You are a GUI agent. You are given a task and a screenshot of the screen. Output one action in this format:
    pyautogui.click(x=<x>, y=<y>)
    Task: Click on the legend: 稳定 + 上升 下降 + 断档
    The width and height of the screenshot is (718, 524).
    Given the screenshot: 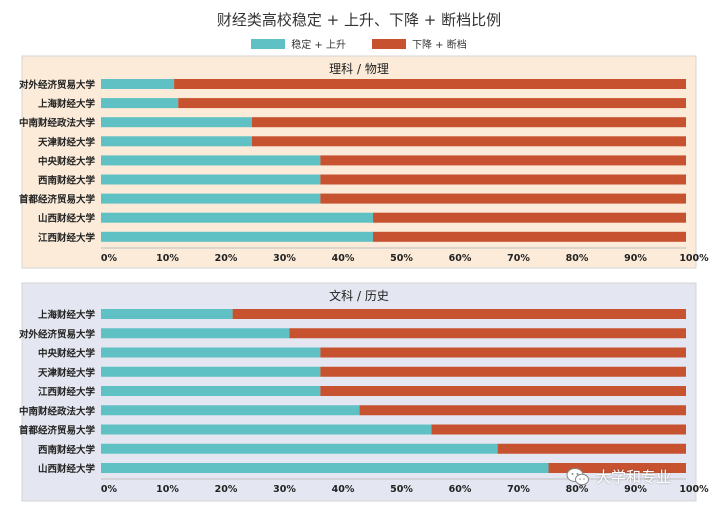 What is the action you would take?
    pyautogui.click(x=359, y=43)
    